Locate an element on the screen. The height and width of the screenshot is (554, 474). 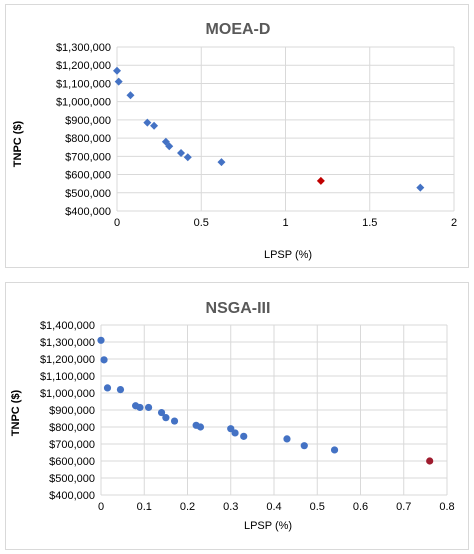
x-tick-label: 1.5 is located at coordinates (369, 223).